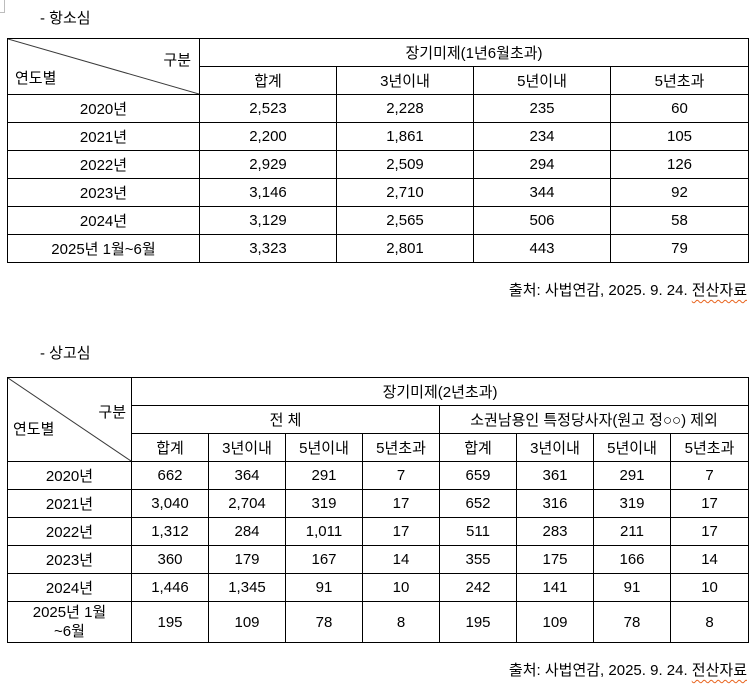 The width and height of the screenshot is (754, 693). What do you see at coordinates (405, 192) in the screenshot?
I see `value-cell: 2,710` at bounding box center [405, 192].